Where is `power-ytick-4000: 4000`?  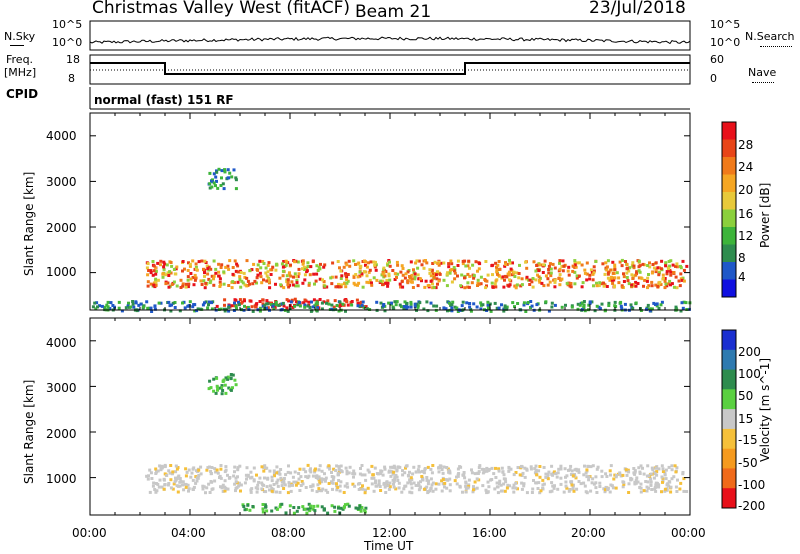
power-ytick-4000: 4000 is located at coordinates (61, 136).